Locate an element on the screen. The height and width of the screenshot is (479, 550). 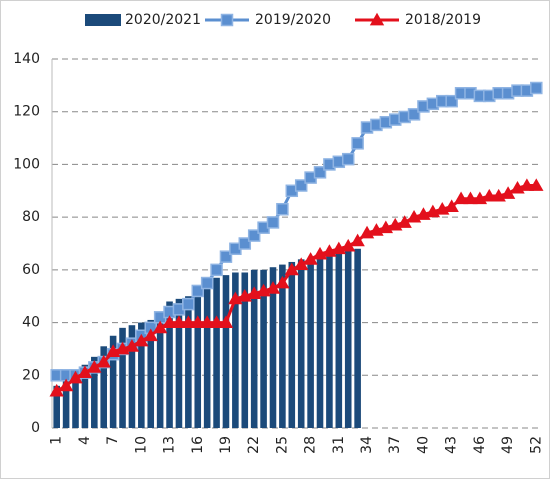
x-tick-label: 13 is located at coordinates (170, 445).